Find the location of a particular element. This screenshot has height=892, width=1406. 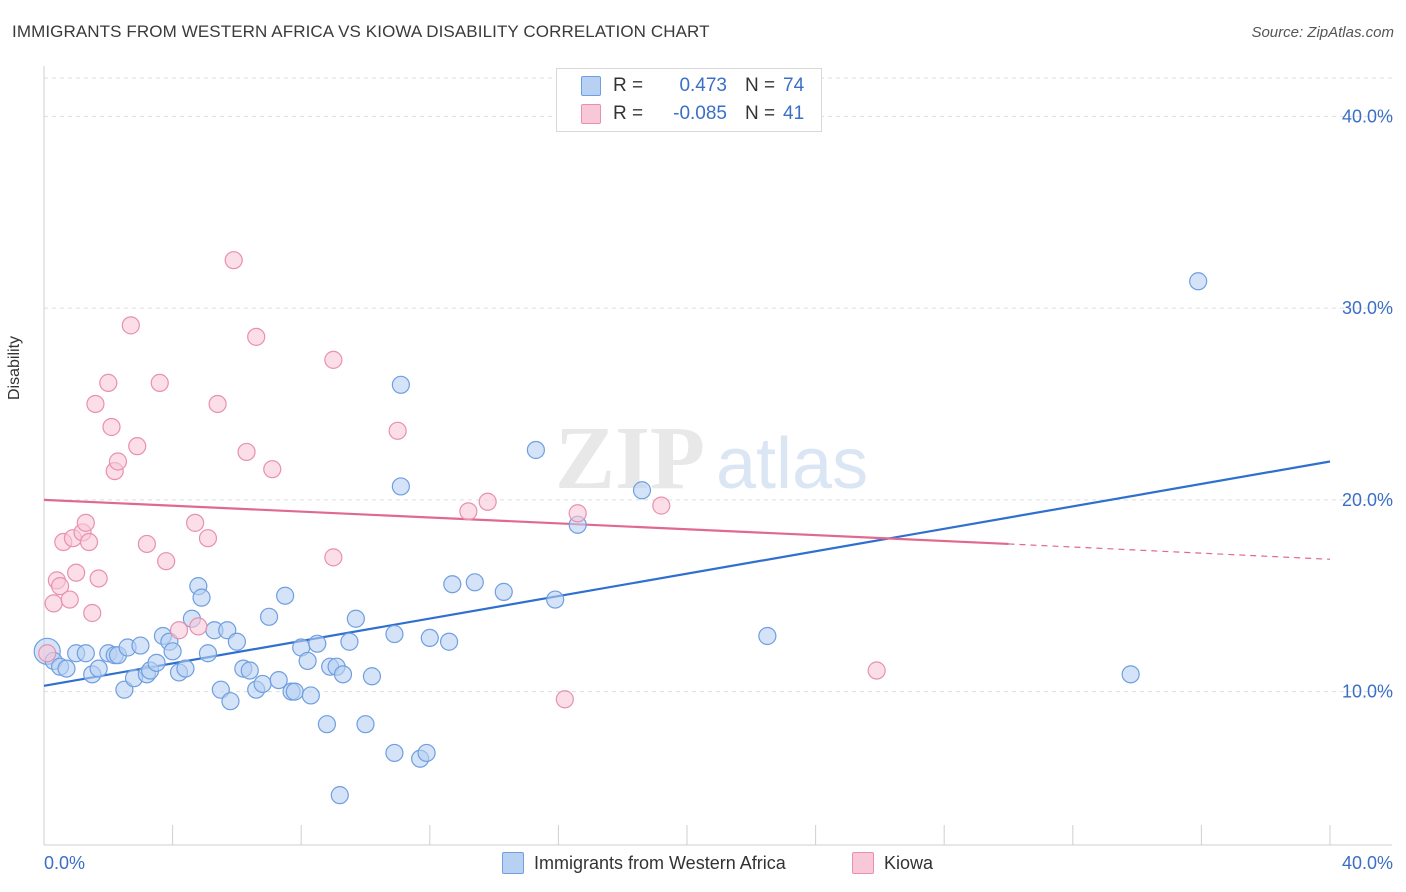

watermark-atlas: atlas is located at coordinates (792, 464).